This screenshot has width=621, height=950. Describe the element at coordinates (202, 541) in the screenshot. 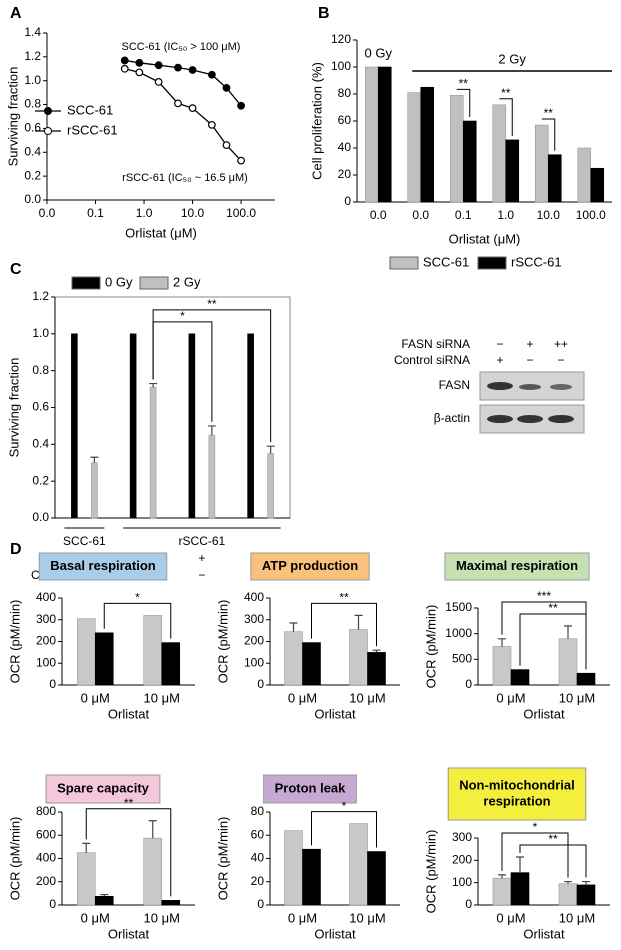

I see `group-label: rSCC-61` at that location.